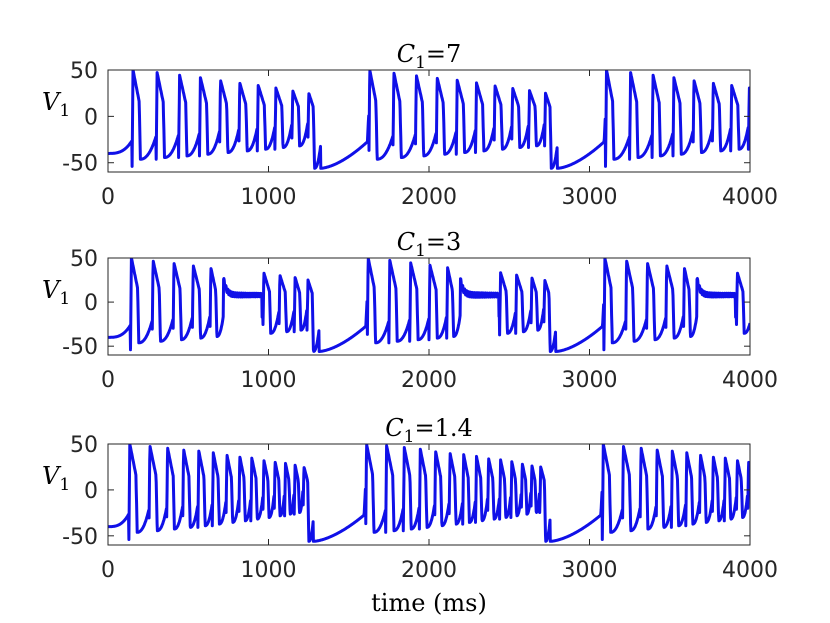  Describe the element at coordinates (429, 603) in the screenshot. I see `x-axis-label: time (ms)` at that location.